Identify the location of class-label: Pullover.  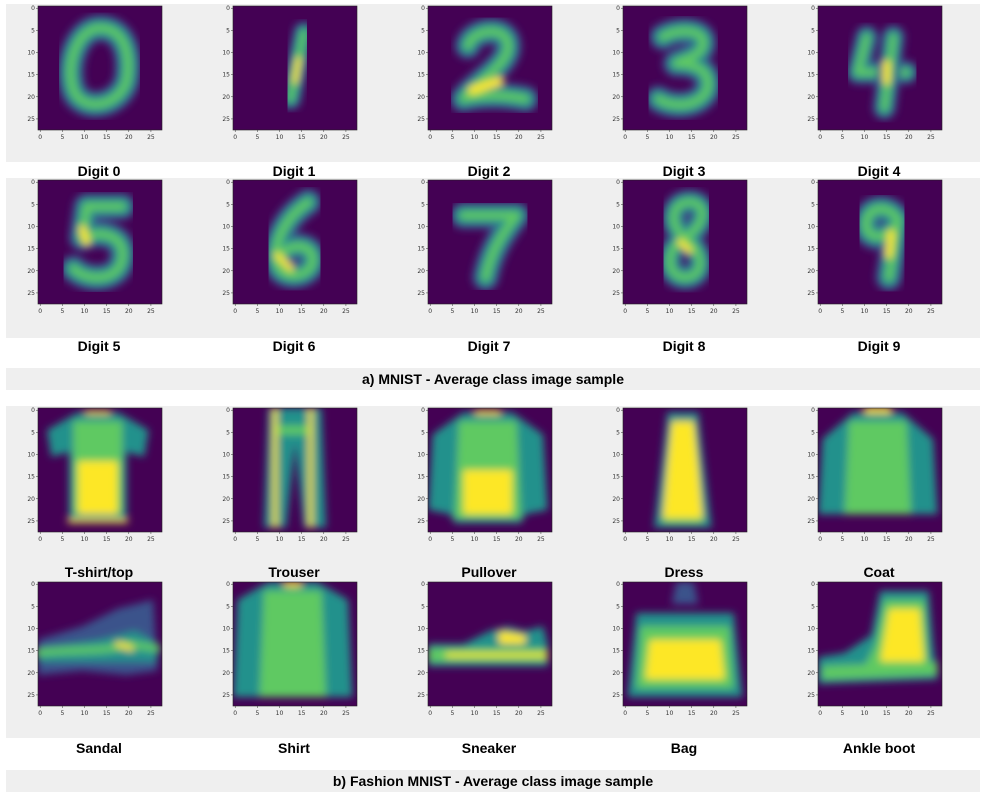
(489, 572).